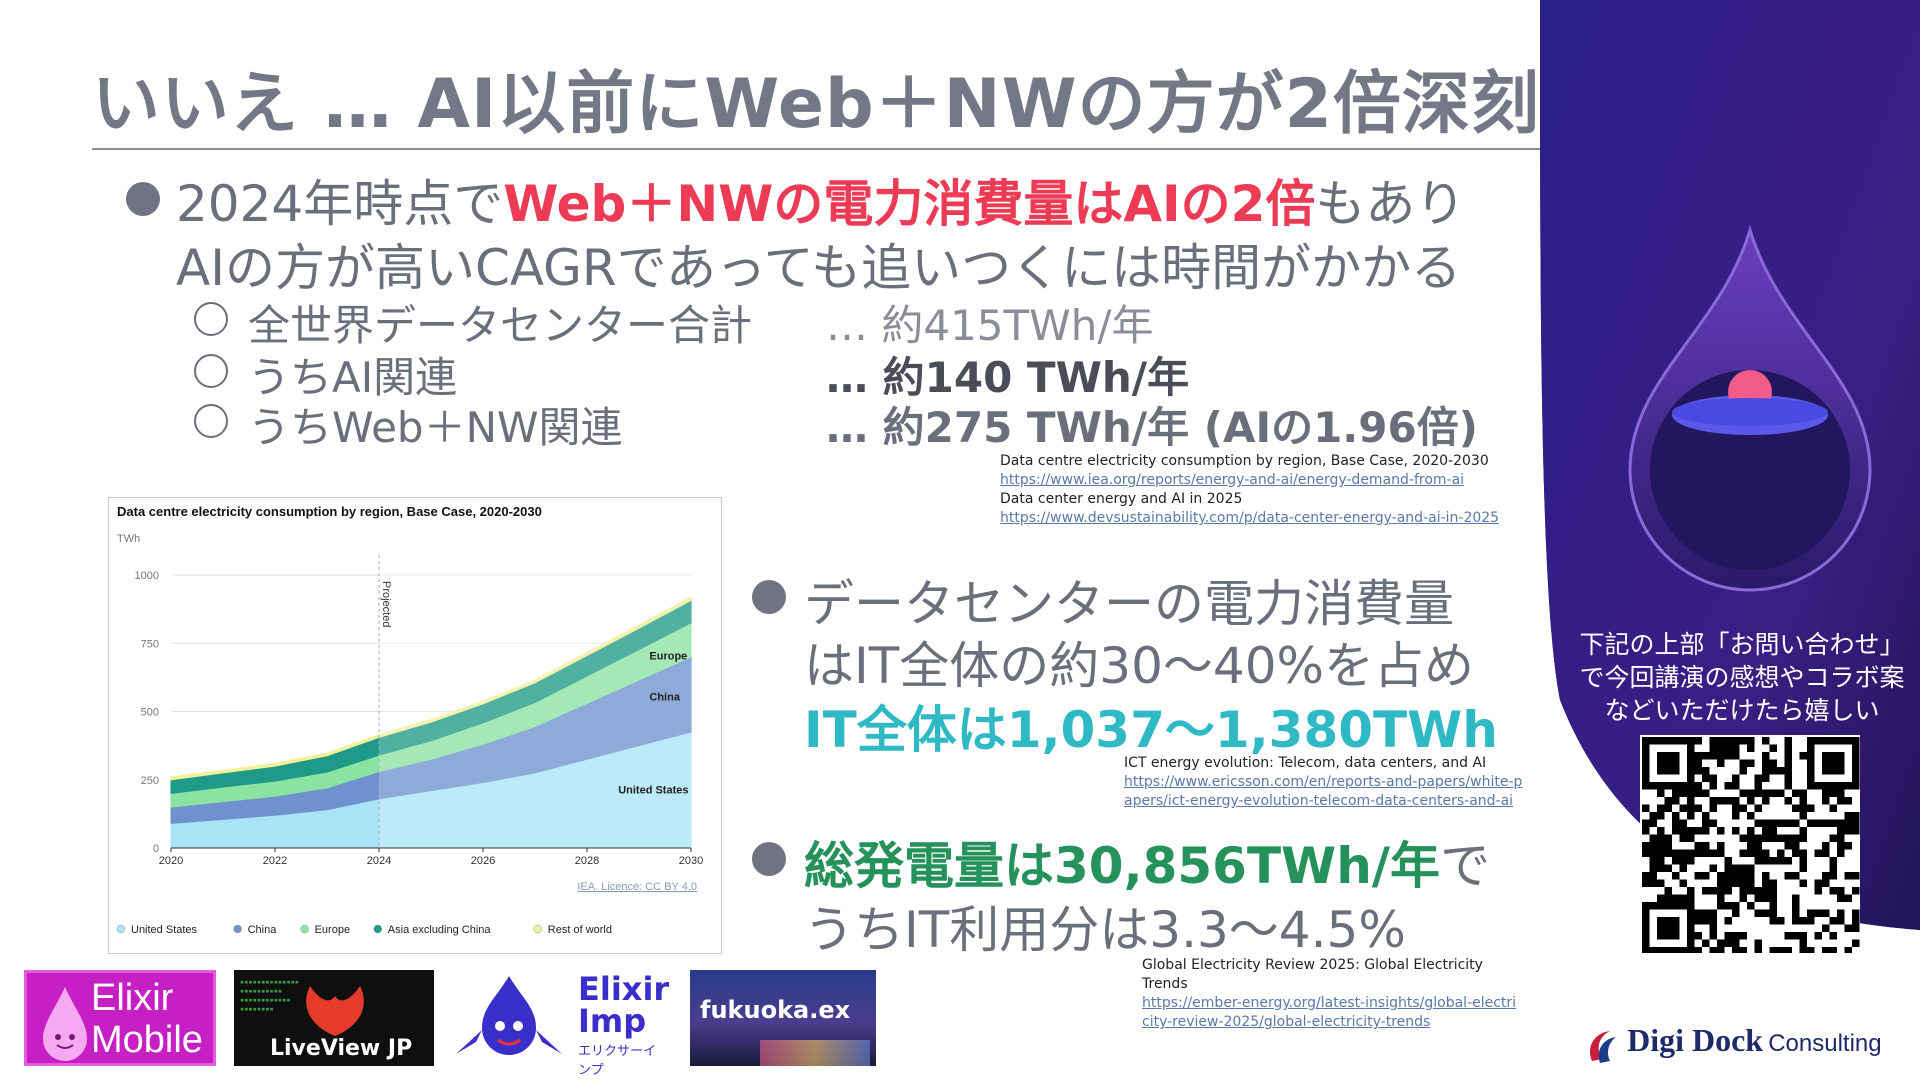 The image size is (1920, 1080). Describe the element at coordinates (1390, 204) in the screenshot. I see `bullet-1-post: もあり` at that location.